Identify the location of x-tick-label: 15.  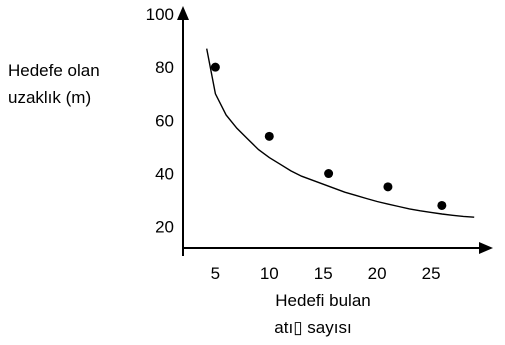
(323, 273).